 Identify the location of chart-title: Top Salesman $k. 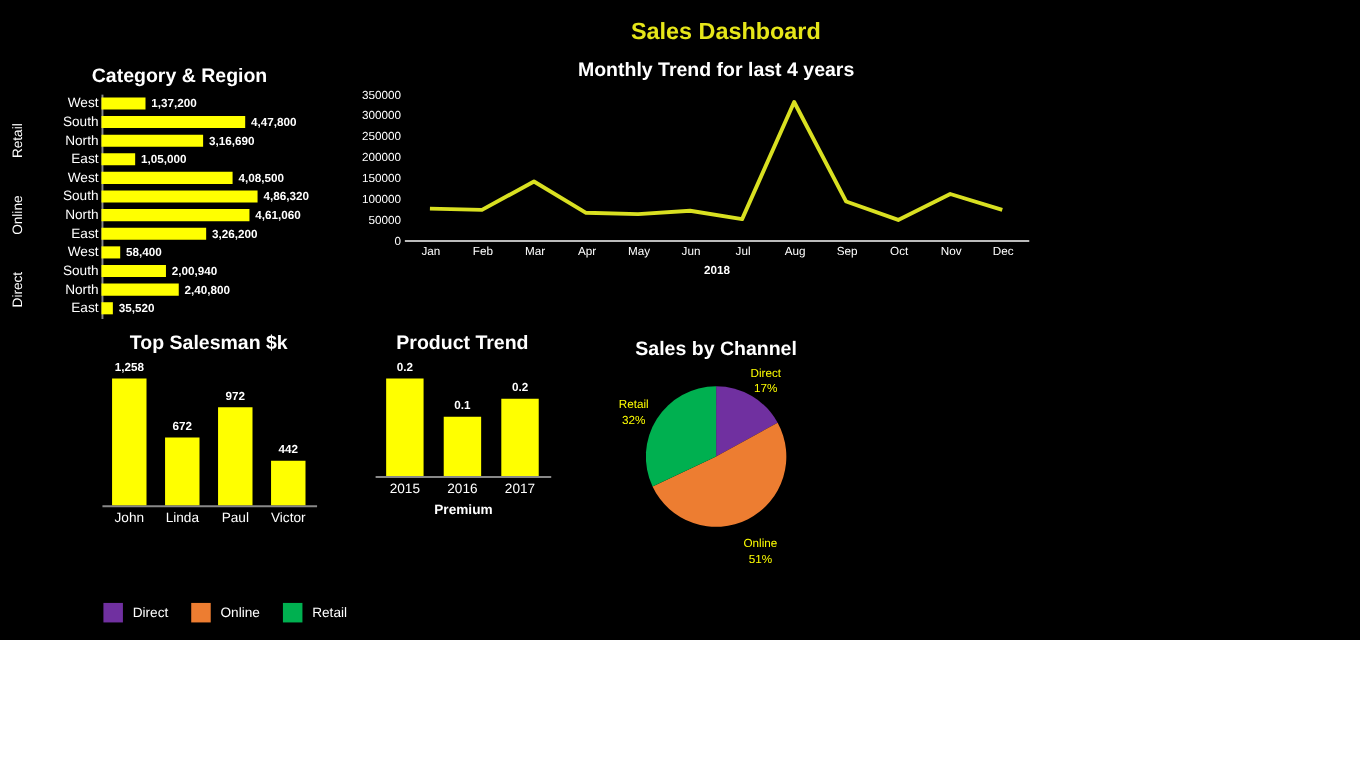
(209, 344).